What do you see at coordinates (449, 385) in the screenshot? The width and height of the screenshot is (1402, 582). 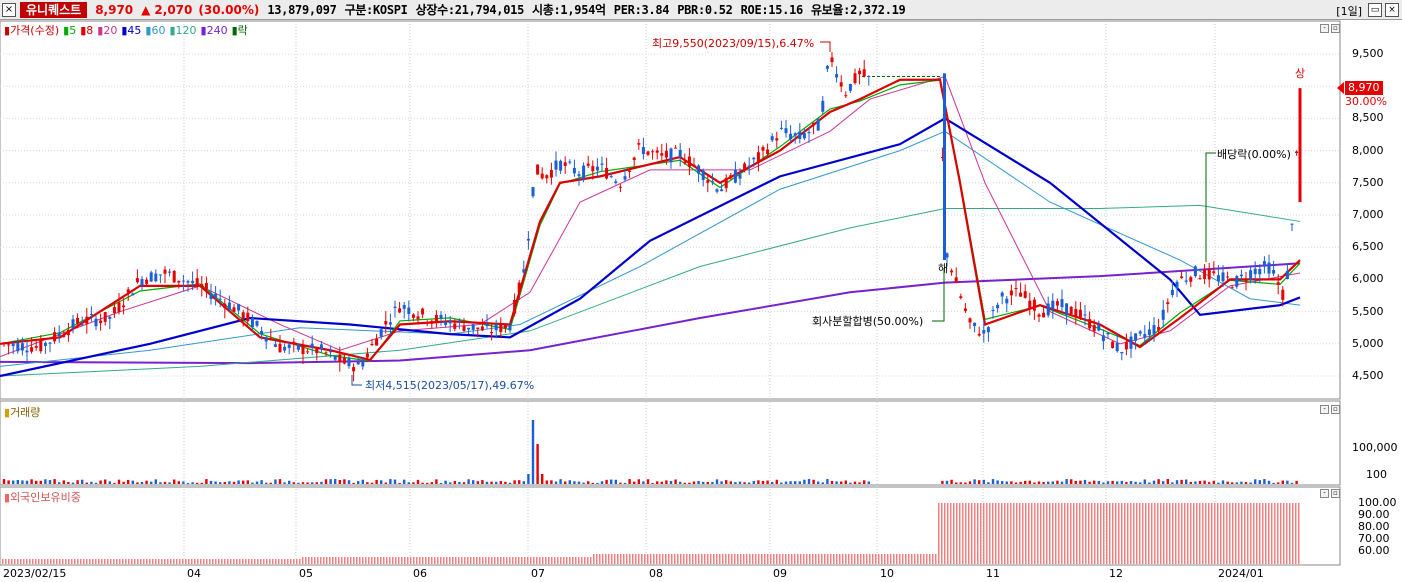 I see `low-annotation: 최저4,515(2023/05/17),49.67%` at bounding box center [449, 385].